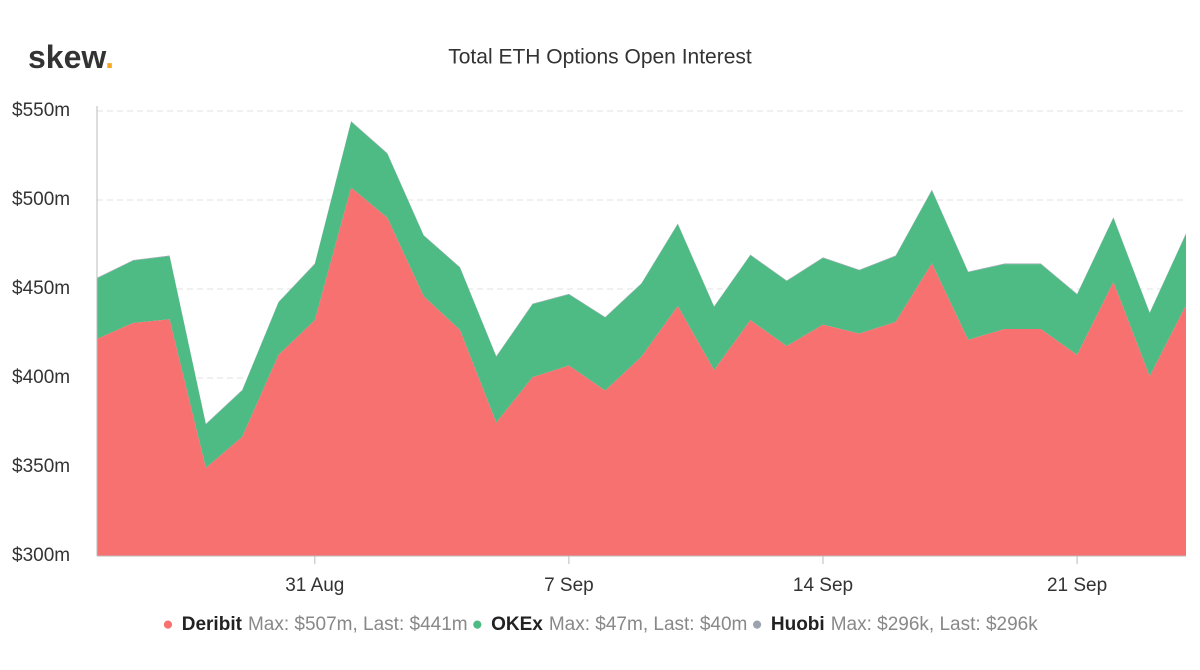  What do you see at coordinates (935, 624) in the screenshot?
I see `legend-summary: Max: $296k, Last: $296k` at bounding box center [935, 624].